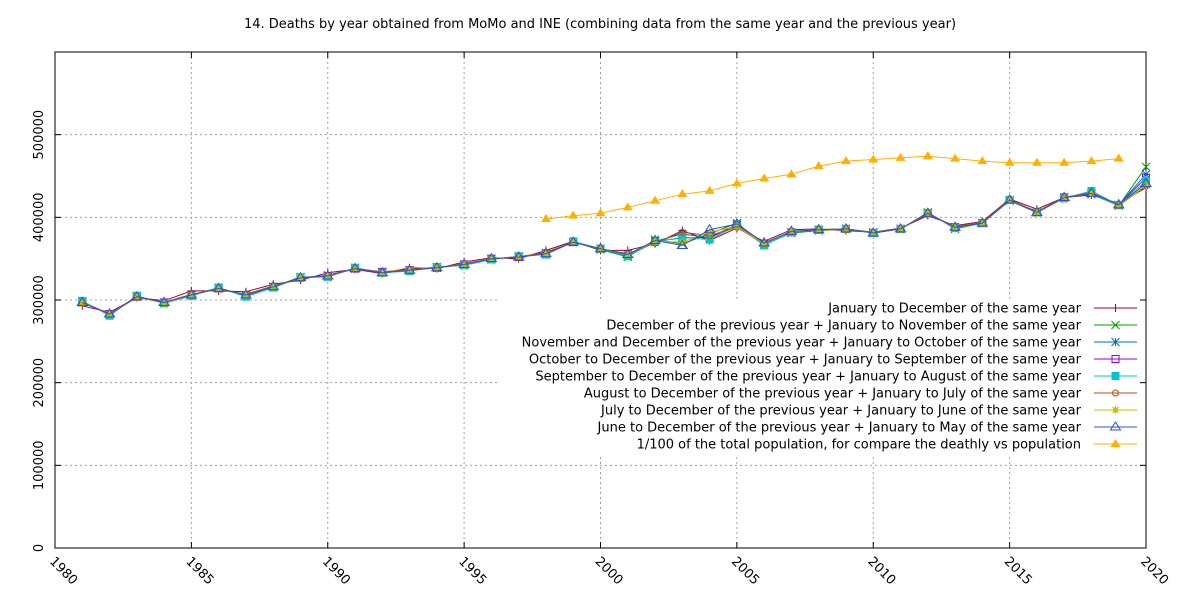 This screenshot has width=1200, height=600. I want to click on x-tick-label: 1980, so click(63, 571).